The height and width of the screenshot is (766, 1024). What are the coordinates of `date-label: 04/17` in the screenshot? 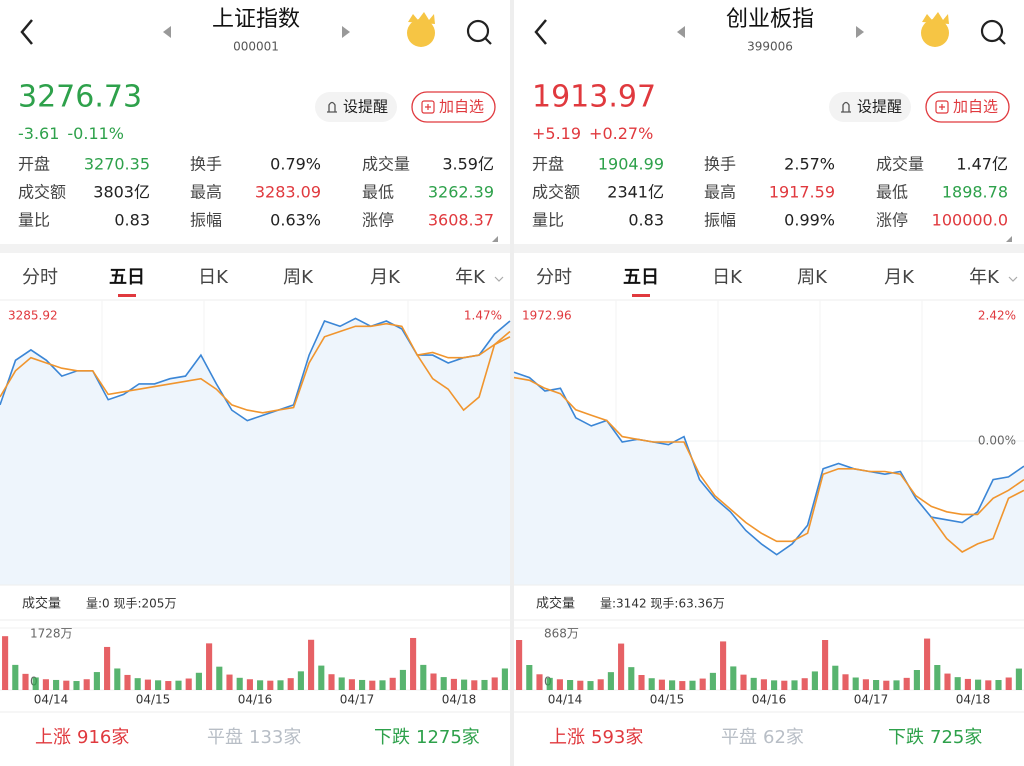 It's located at (871, 700).